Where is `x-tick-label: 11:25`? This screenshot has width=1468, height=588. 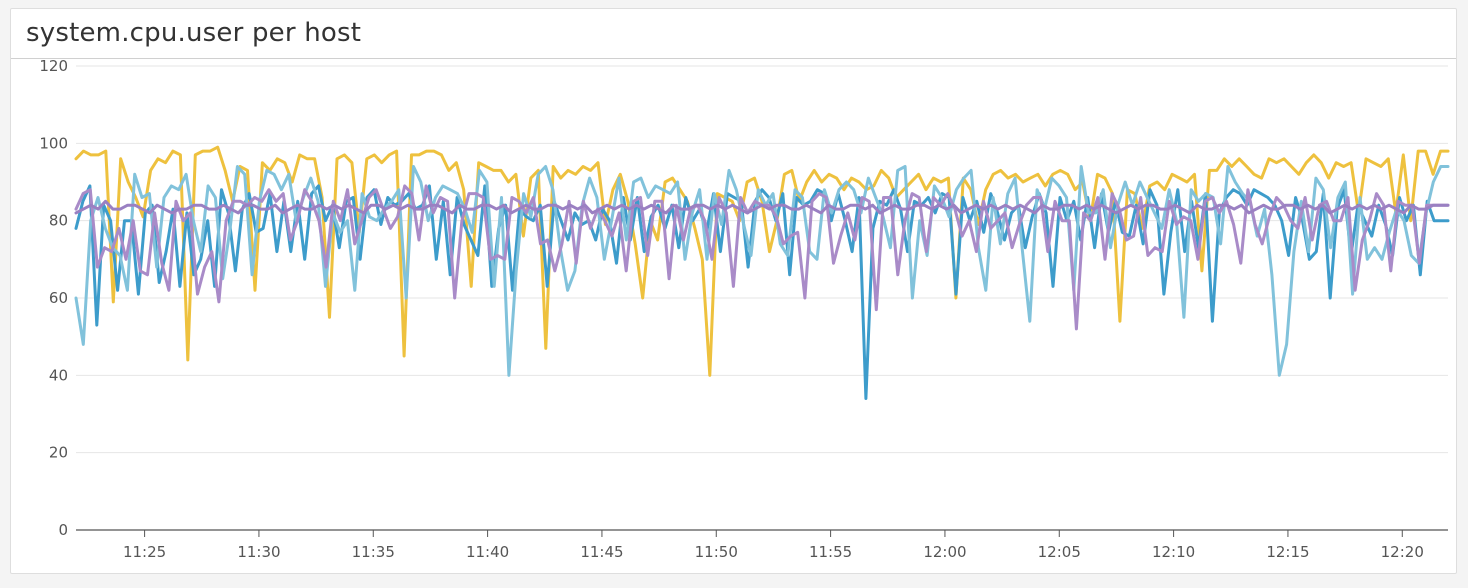 x-tick-label: 11:25 is located at coordinates (144, 552).